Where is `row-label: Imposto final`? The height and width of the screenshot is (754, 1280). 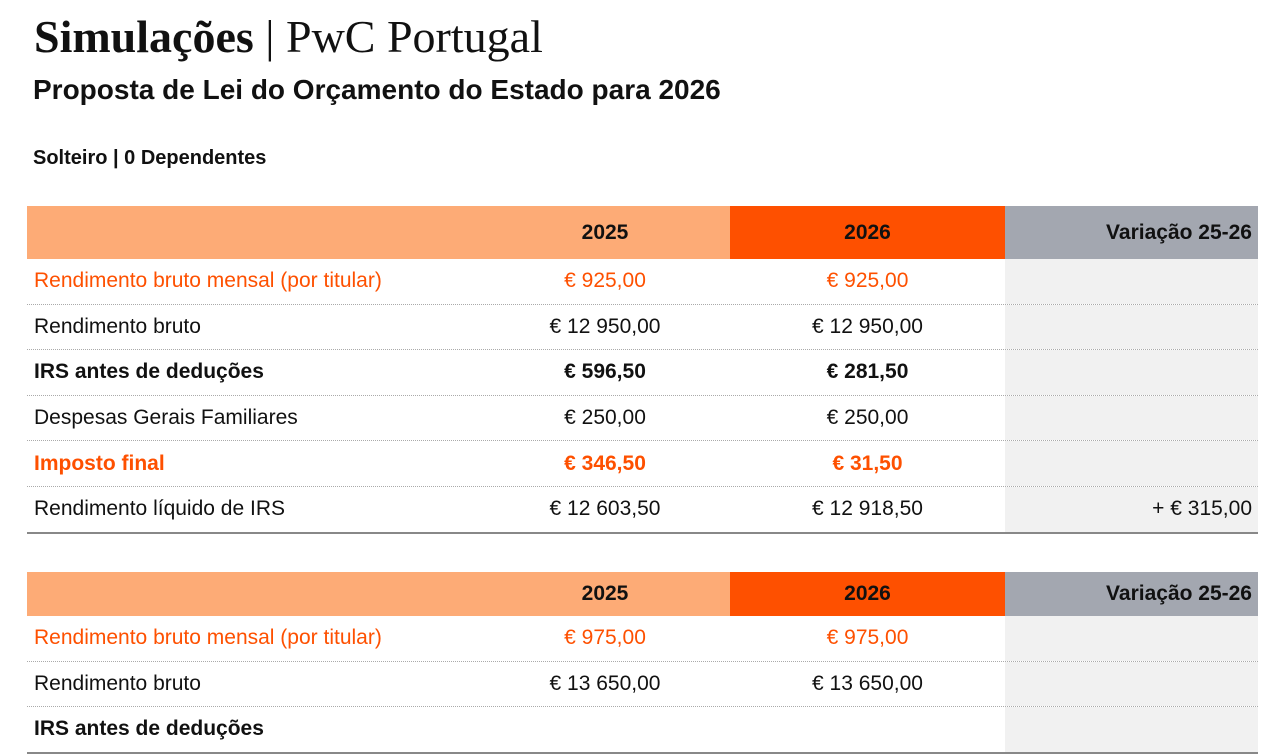
row-label: Imposto final is located at coordinates (99, 463).